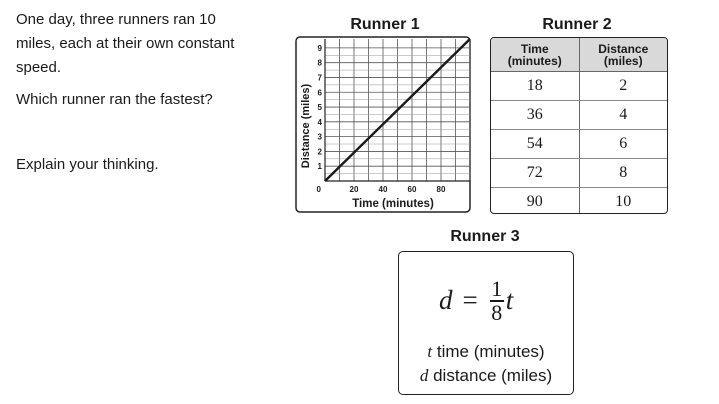 The height and width of the screenshot is (404, 719). What do you see at coordinates (319, 189) in the screenshot?
I see `origin-label: 0` at bounding box center [319, 189].